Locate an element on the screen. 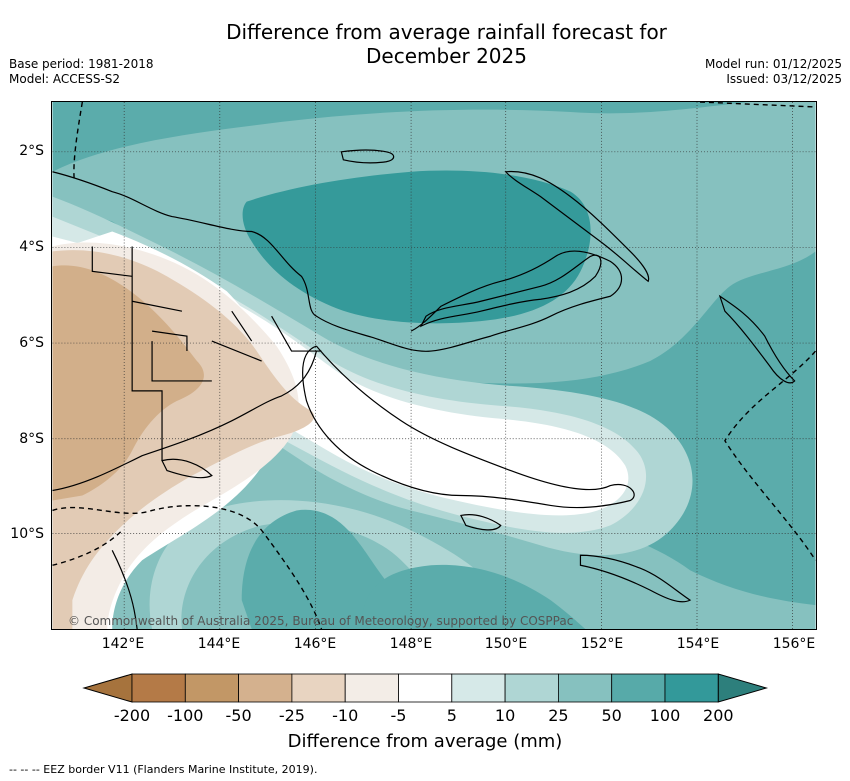 The image size is (850, 781). meta-left: Base period: 1981-2018 Model: ACCESS-S2 is located at coordinates (81, 72).